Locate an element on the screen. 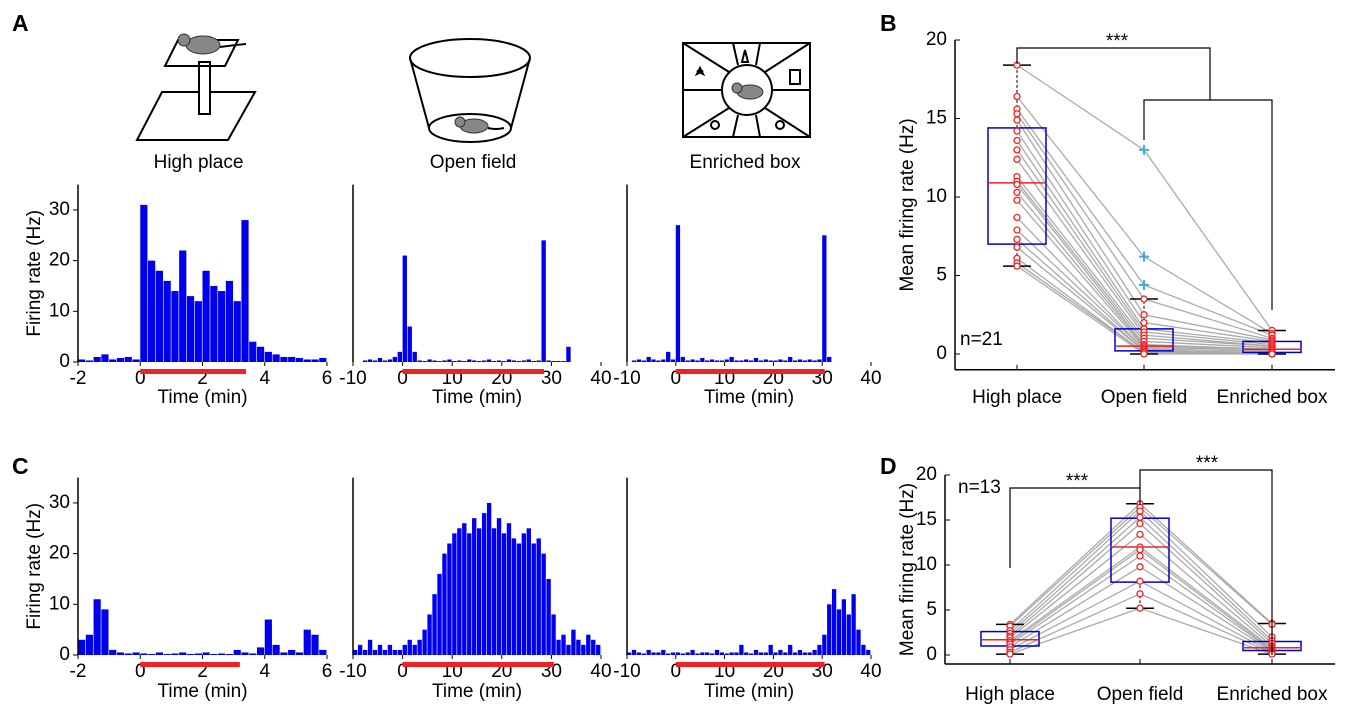 The width and height of the screenshot is (1354, 715). y-tick-label: 0 is located at coordinates (931, 654).